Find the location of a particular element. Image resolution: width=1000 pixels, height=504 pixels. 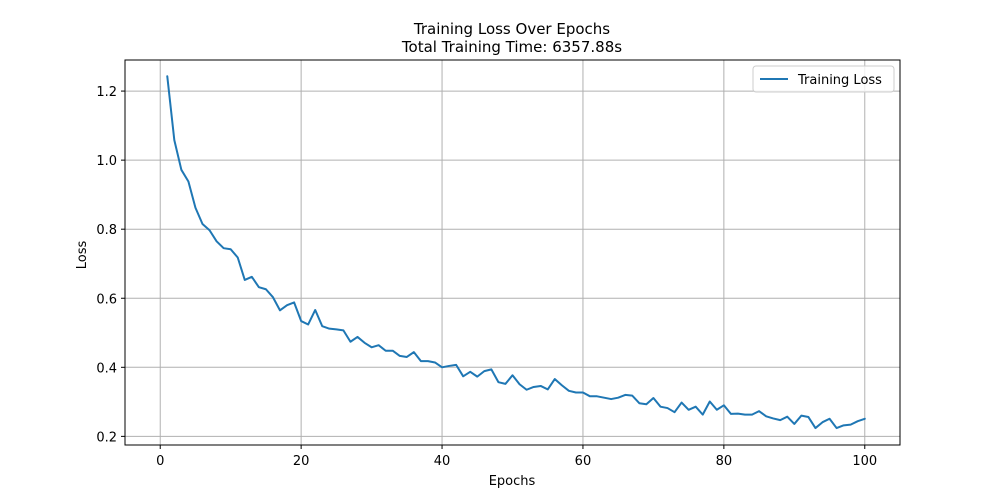

legend-box is located at coordinates (823, 79).